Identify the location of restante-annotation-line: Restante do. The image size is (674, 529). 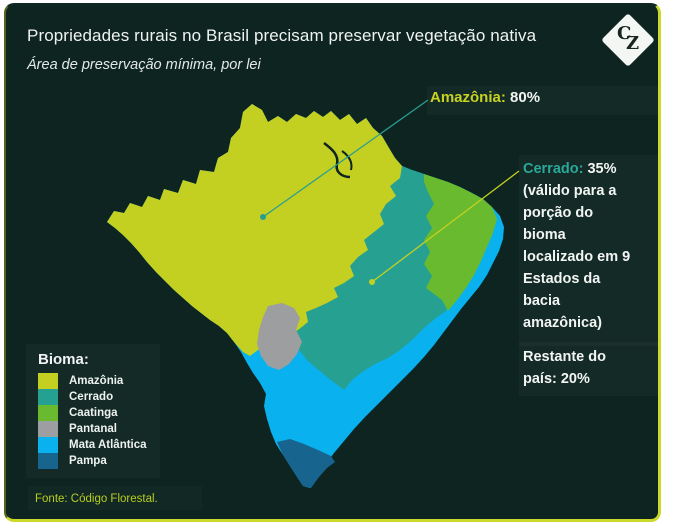
(564, 357).